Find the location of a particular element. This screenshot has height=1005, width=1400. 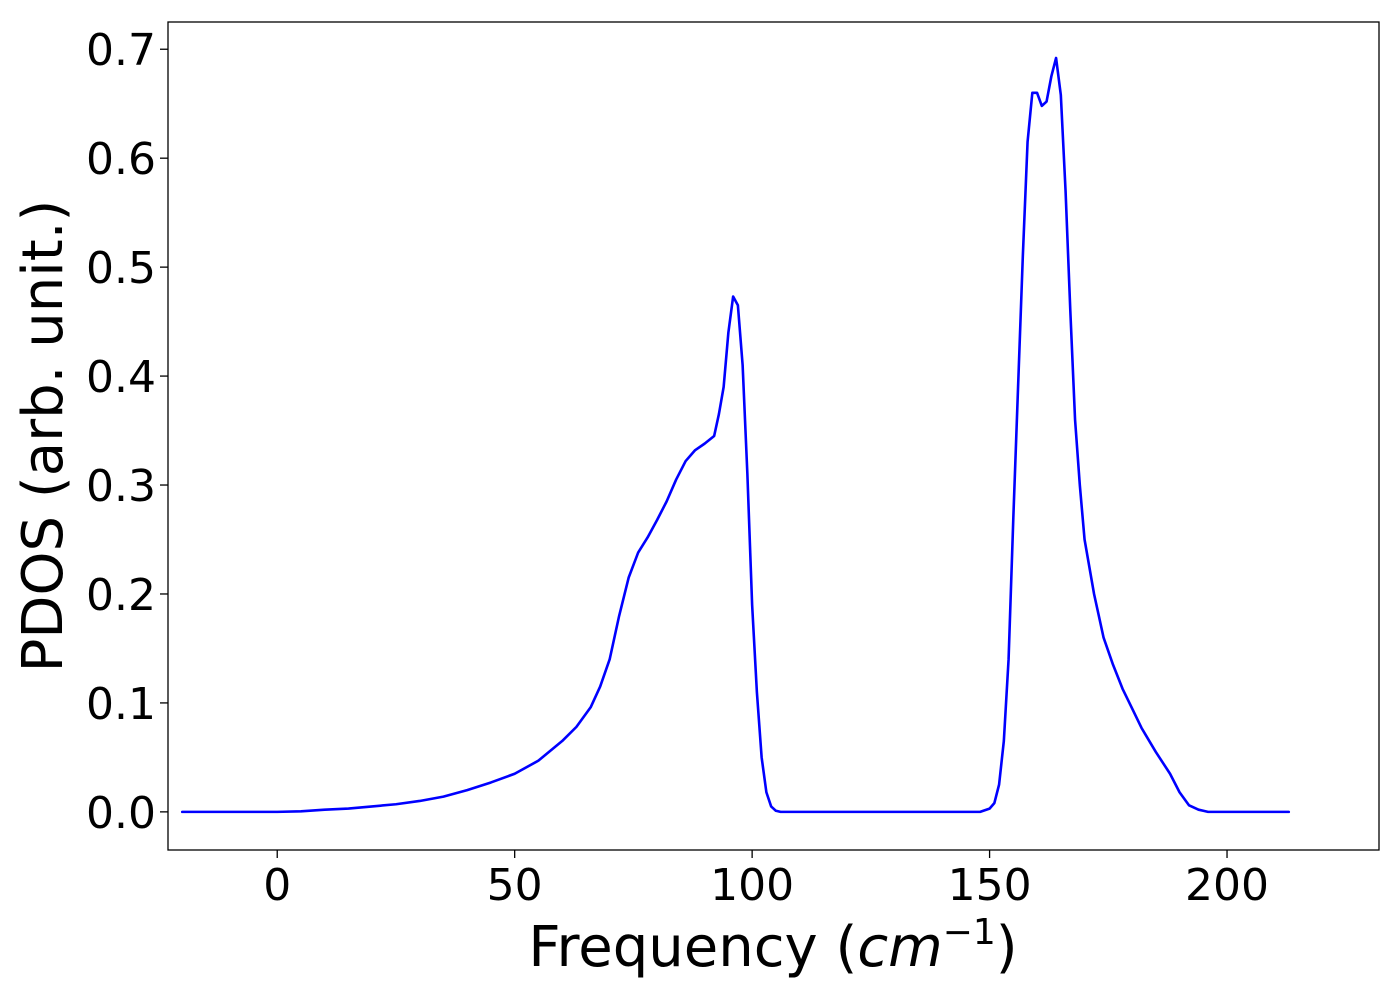

y-tick-label: 0.0 is located at coordinates (121, 813).